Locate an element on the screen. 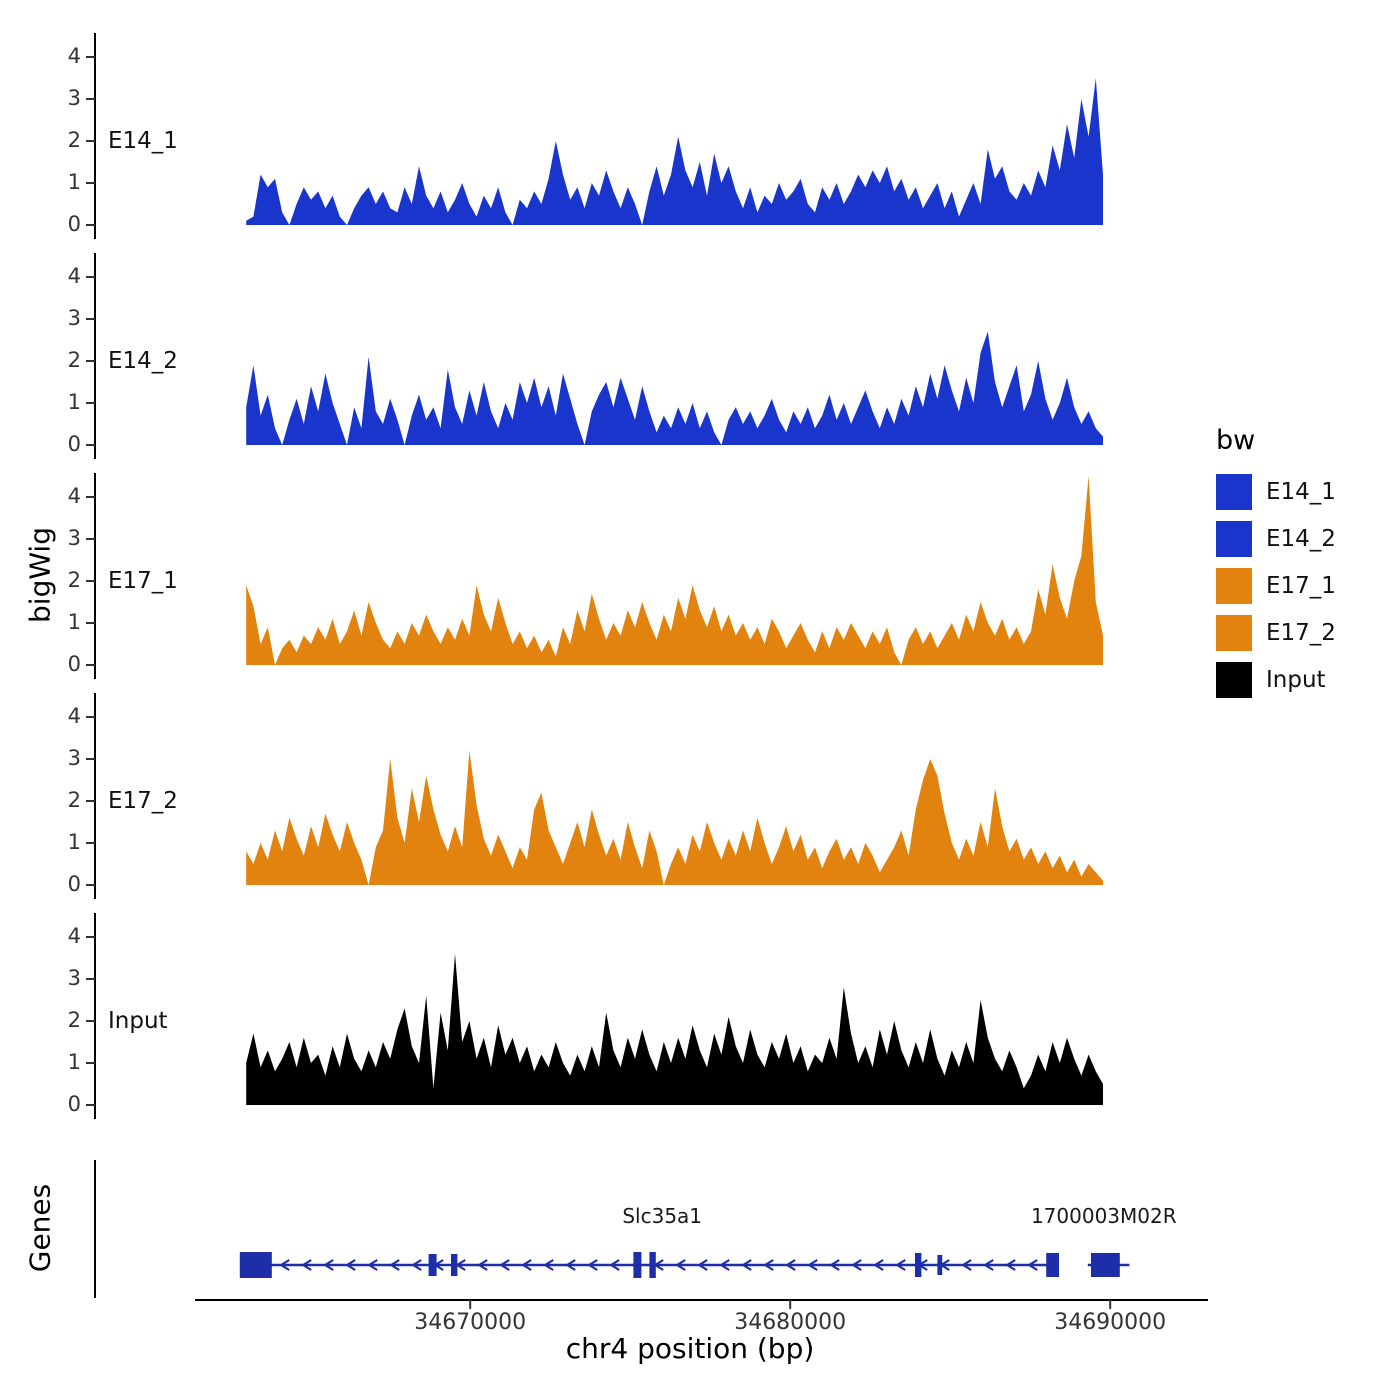 The width and height of the screenshot is (1400, 1400). x-axis-label: chr4 position (bp) is located at coordinates (690, 1348).